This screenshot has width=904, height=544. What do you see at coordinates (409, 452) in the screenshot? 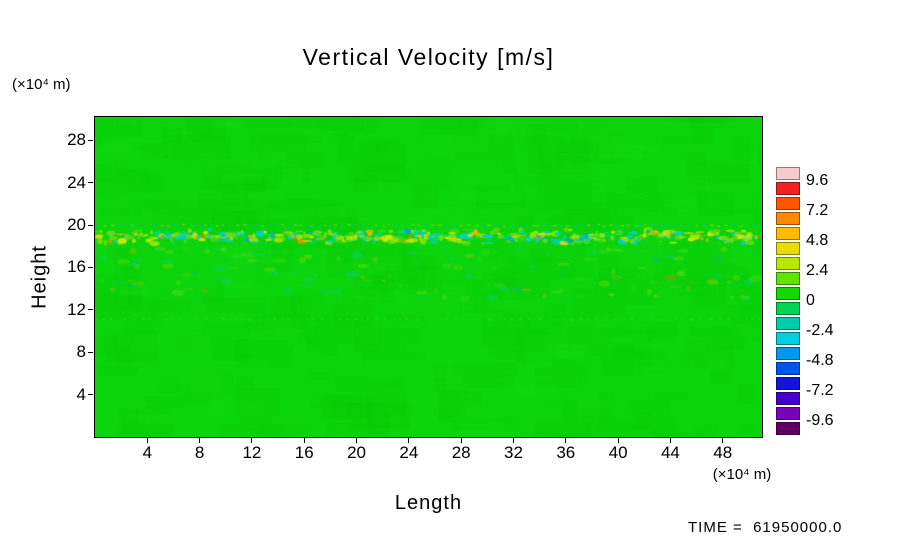
I see `x-tick-label: 24` at bounding box center [409, 452].